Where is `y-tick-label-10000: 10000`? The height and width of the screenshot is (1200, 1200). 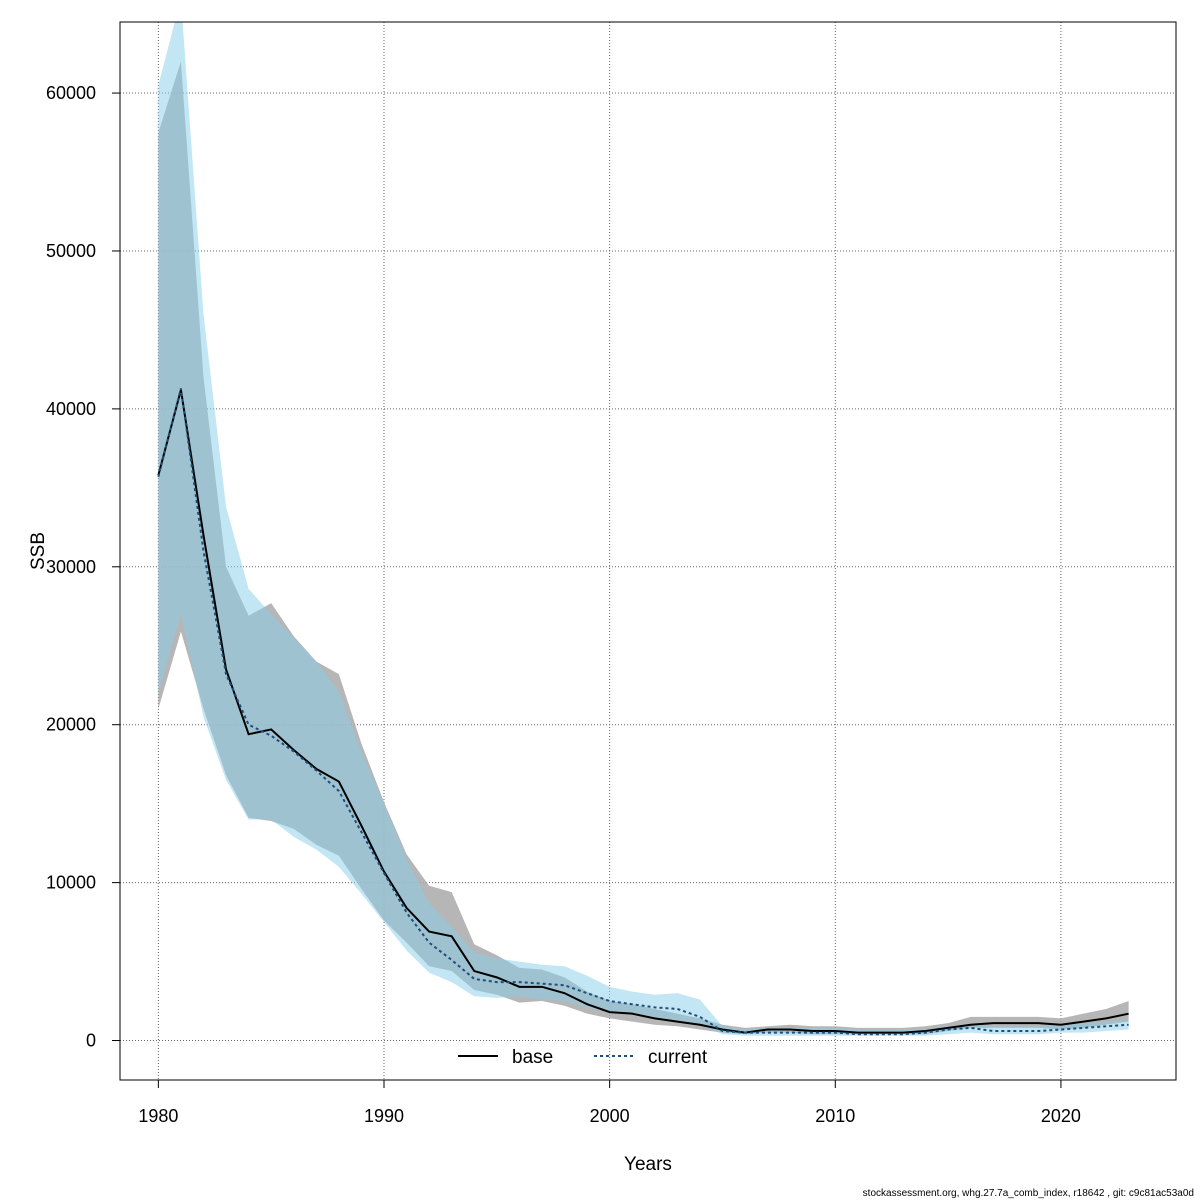 y-tick-label-10000: 10000 is located at coordinates (71, 883).